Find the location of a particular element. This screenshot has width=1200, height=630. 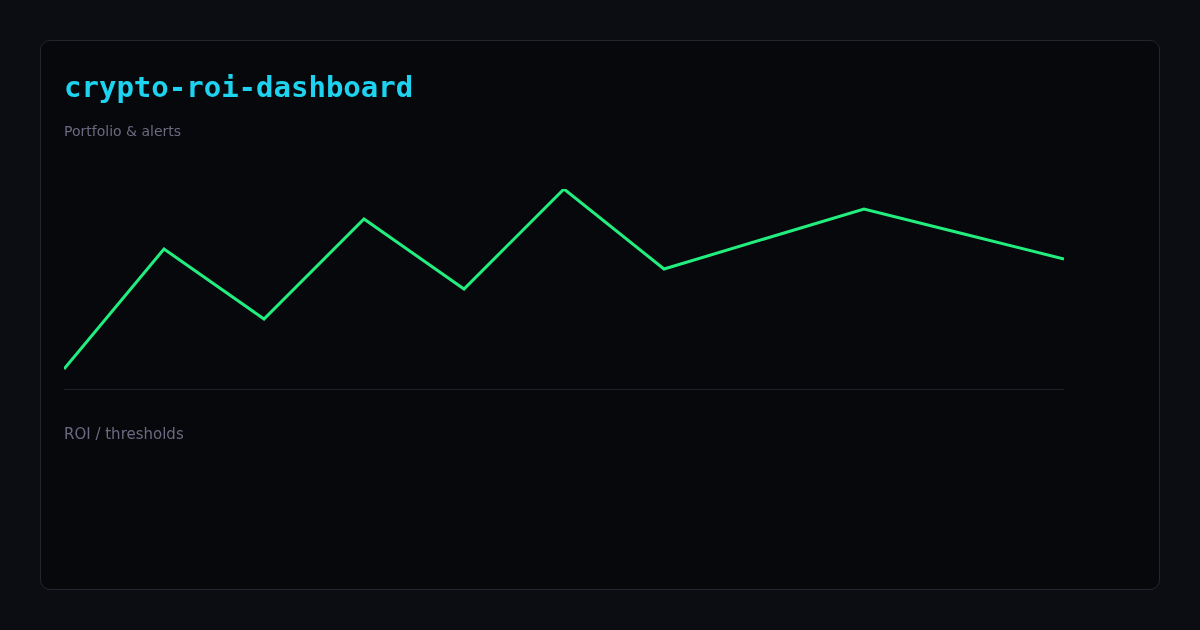

chart-title: crypto-roi-dashboard is located at coordinates (239, 87).